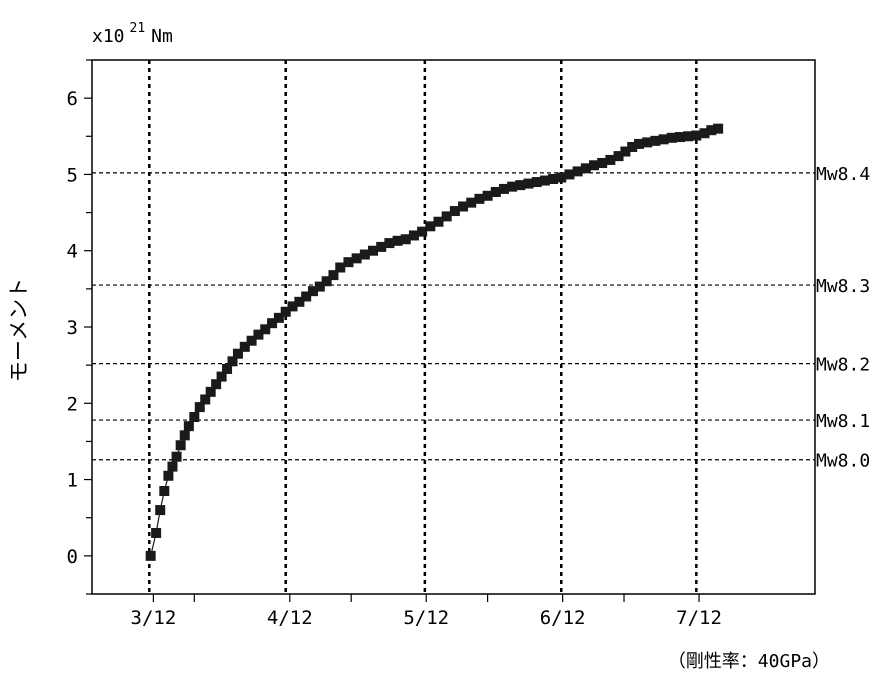 This screenshot has width=885, height=673. What do you see at coordinates (154, 618) in the screenshot?
I see `x-tick-label: 3/12` at bounding box center [154, 618].